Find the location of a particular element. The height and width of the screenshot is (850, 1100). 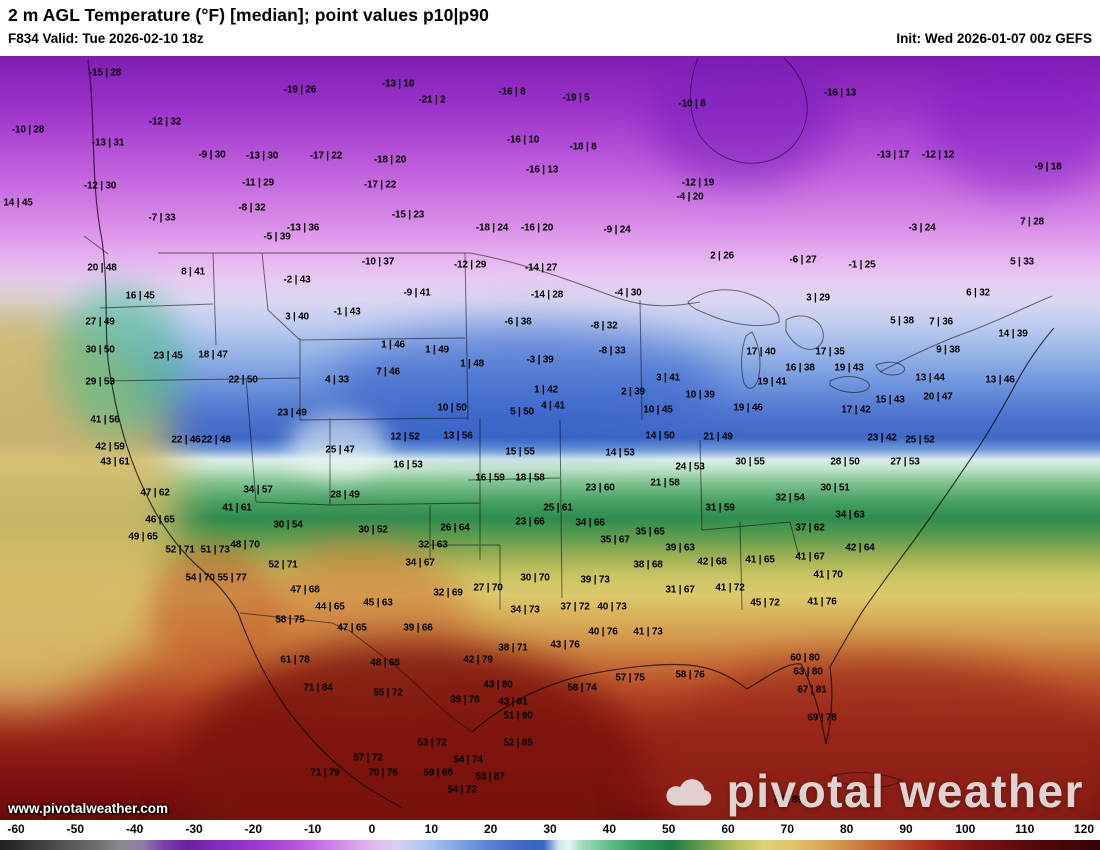

colorbar-tick-label: -30 is located at coordinates (194, 829).